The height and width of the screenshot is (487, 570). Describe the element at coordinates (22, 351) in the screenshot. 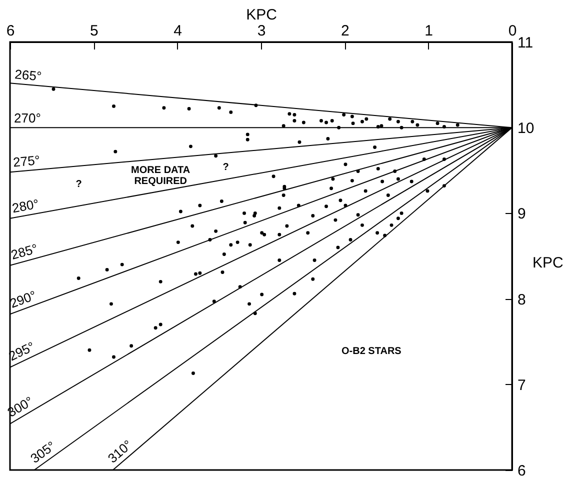

I see `text: 295°` at that location.